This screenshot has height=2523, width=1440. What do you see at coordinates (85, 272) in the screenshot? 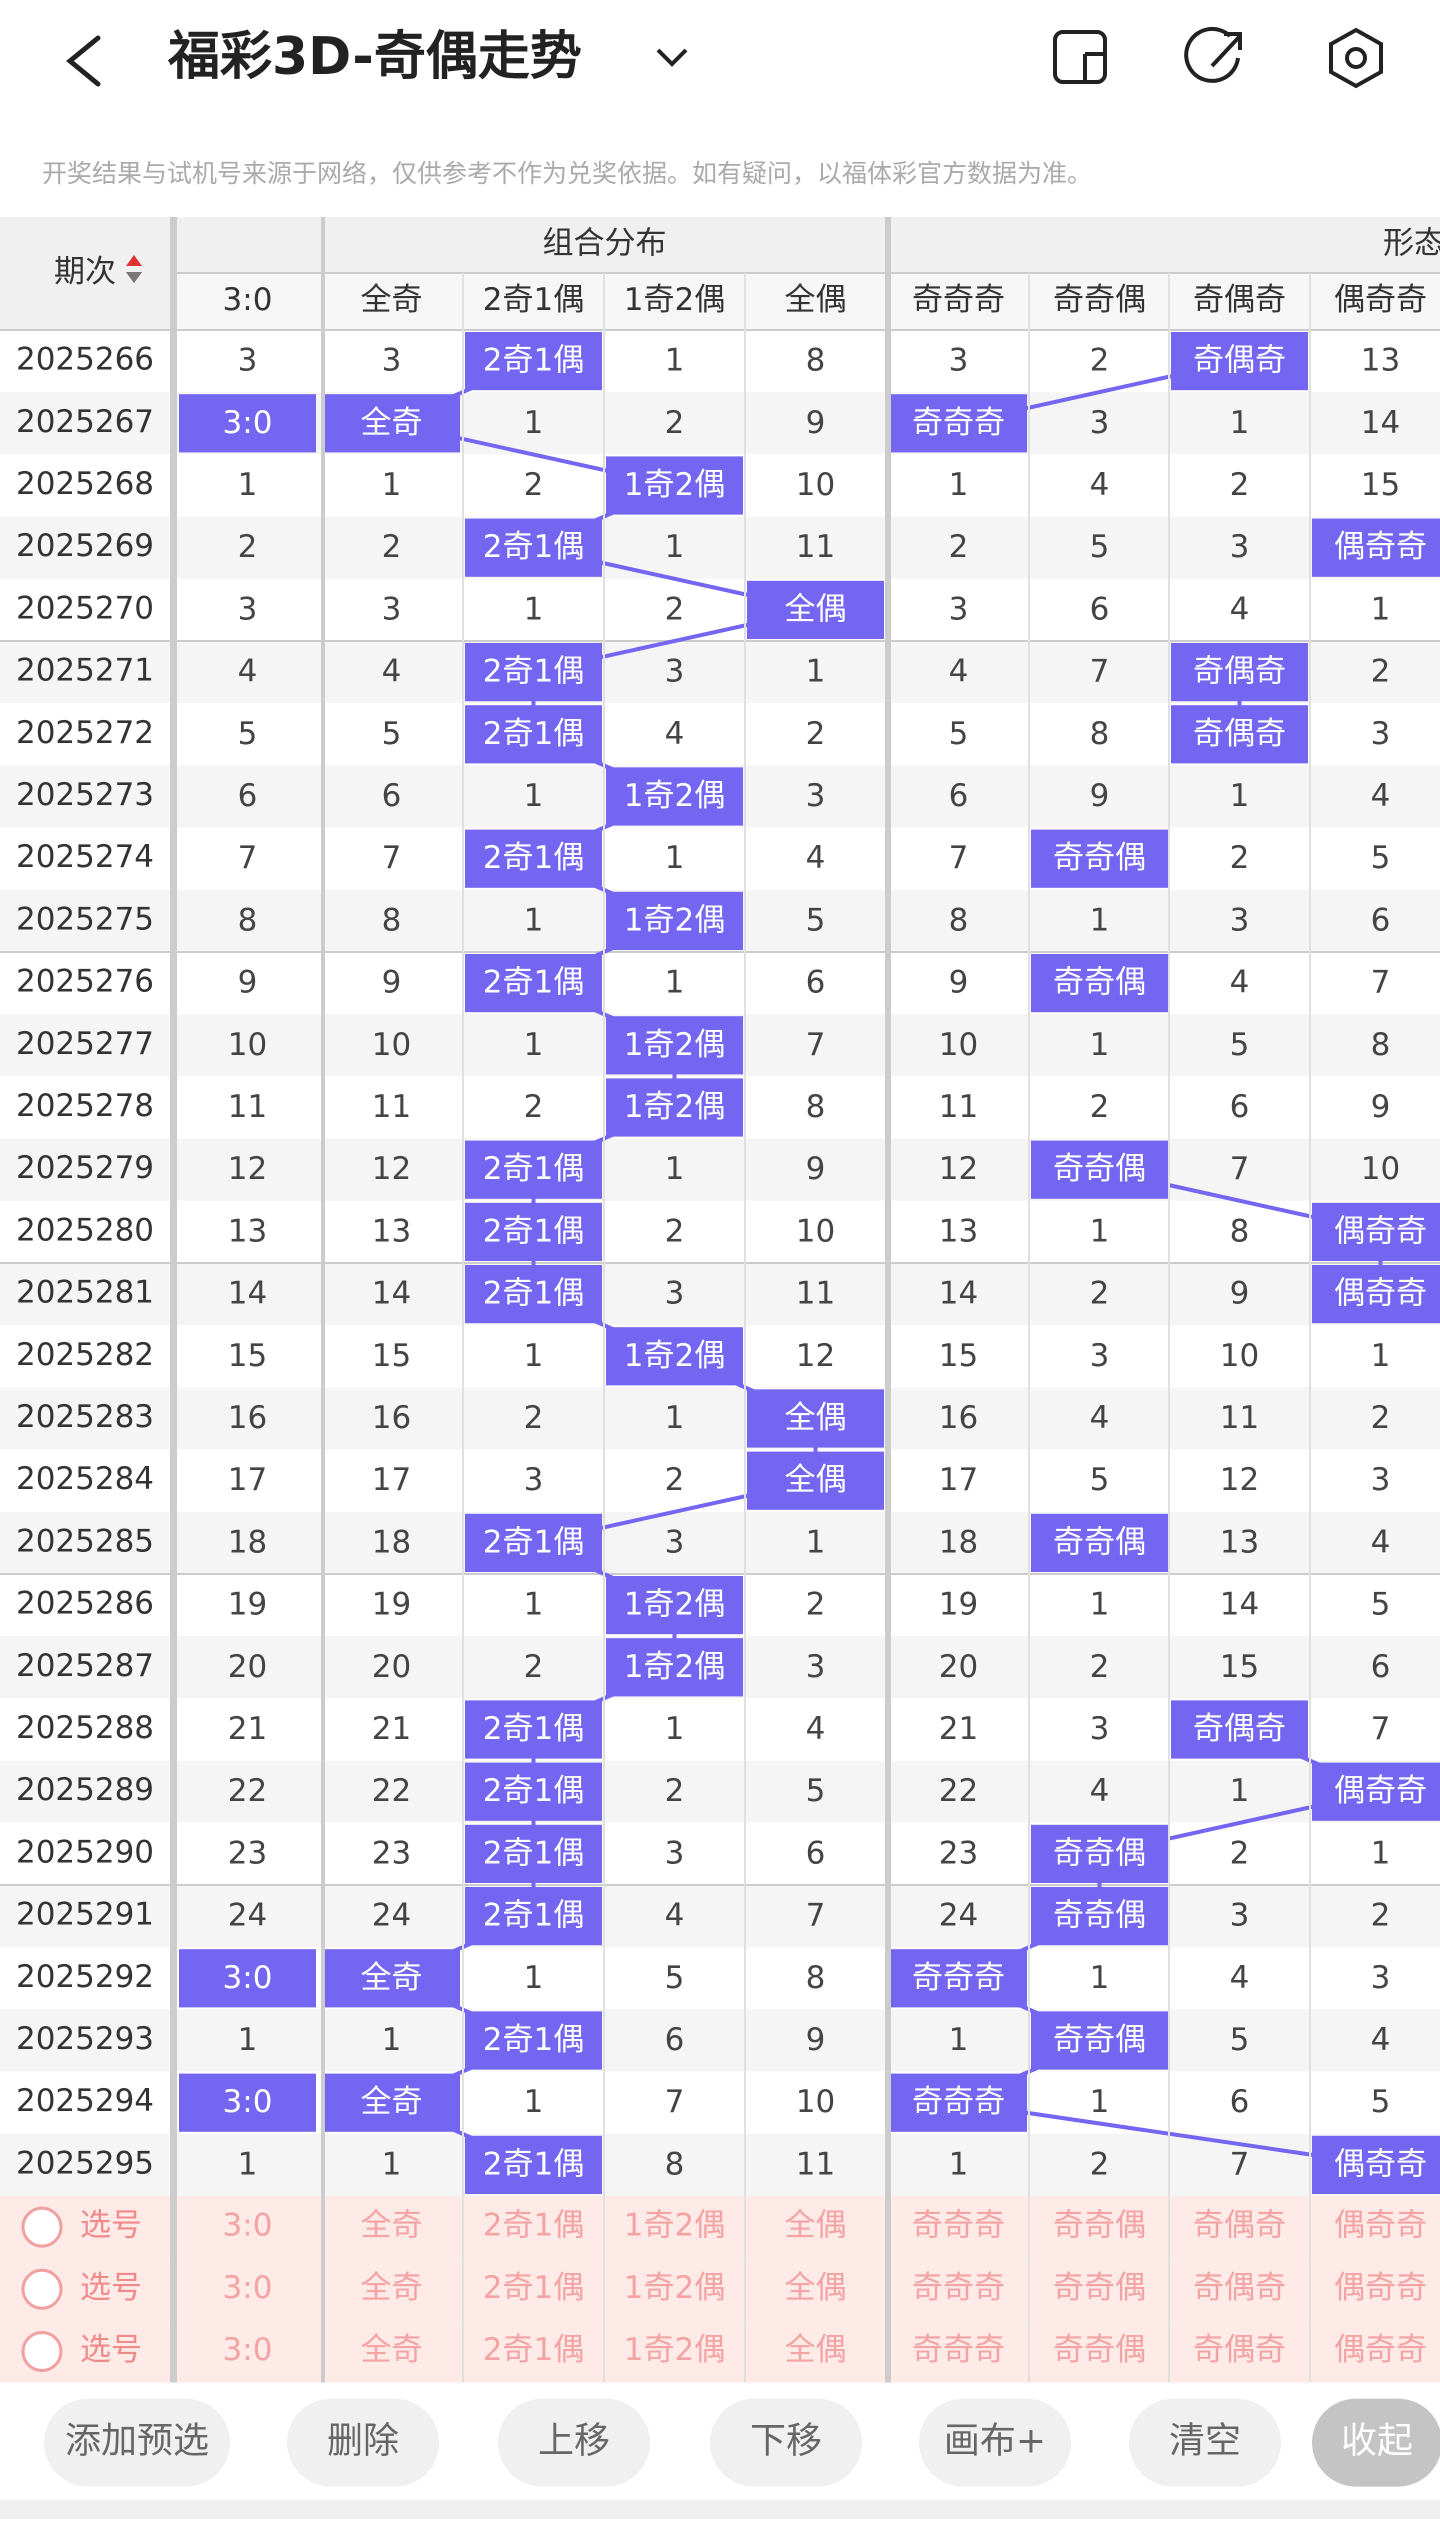
I see `period-header: 期次` at bounding box center [85, 272].